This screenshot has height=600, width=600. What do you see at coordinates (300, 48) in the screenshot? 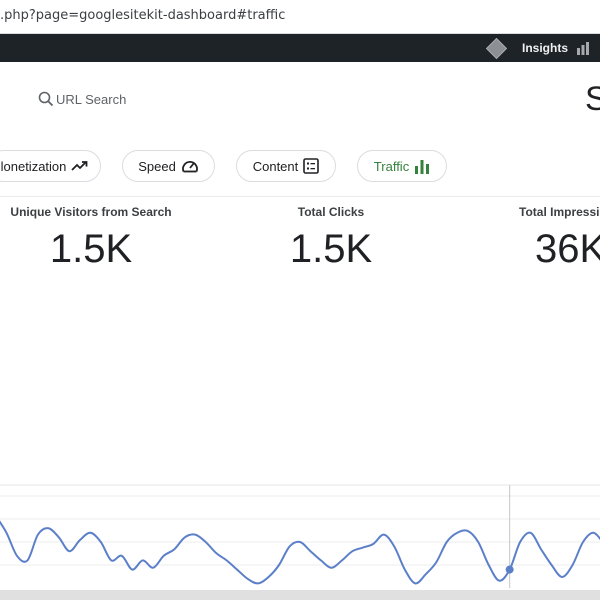
I see `admin-bar: Insights` at bounding box center [300, 48].